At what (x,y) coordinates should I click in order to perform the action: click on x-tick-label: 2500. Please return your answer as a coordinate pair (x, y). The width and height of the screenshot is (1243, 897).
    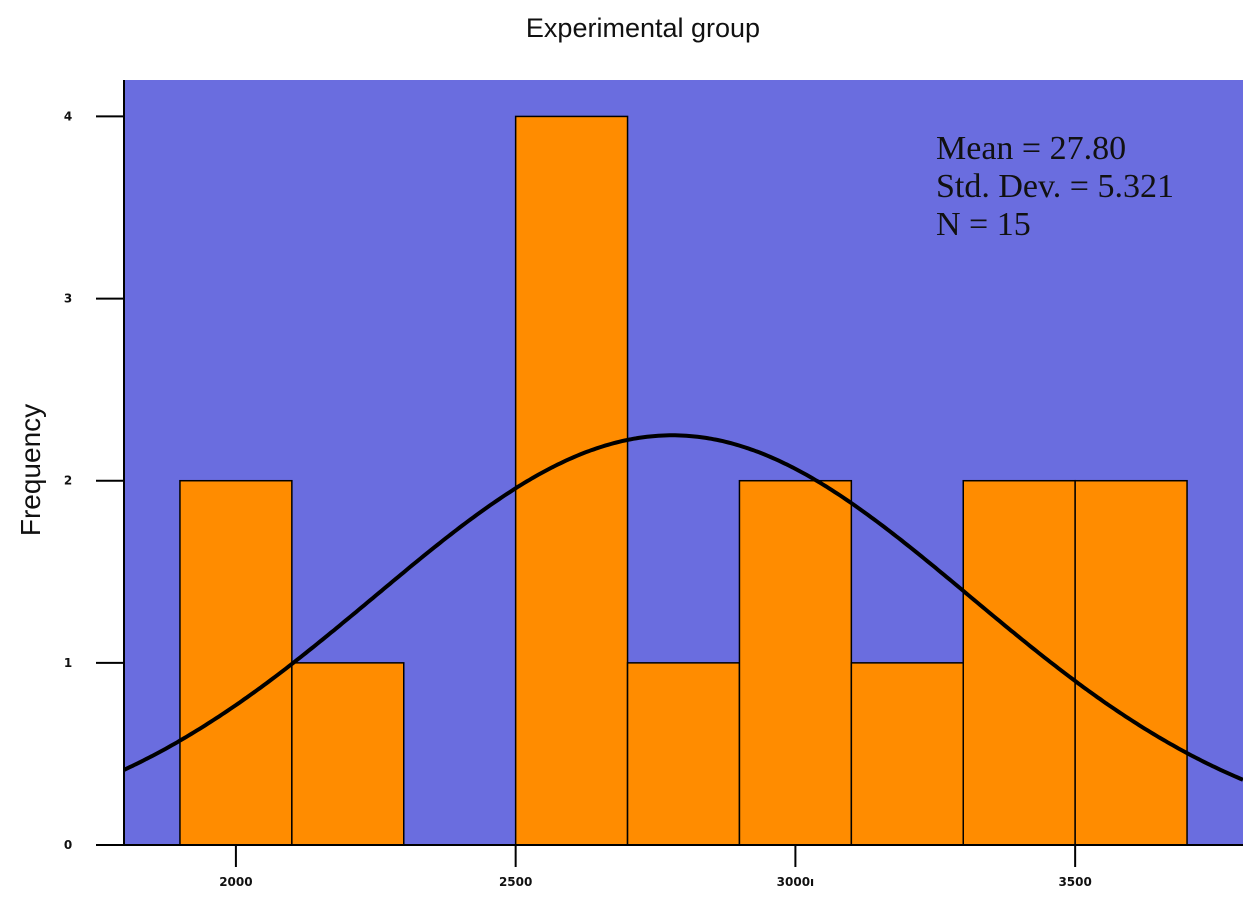
    Looking at the image, I should click on (515, 882).